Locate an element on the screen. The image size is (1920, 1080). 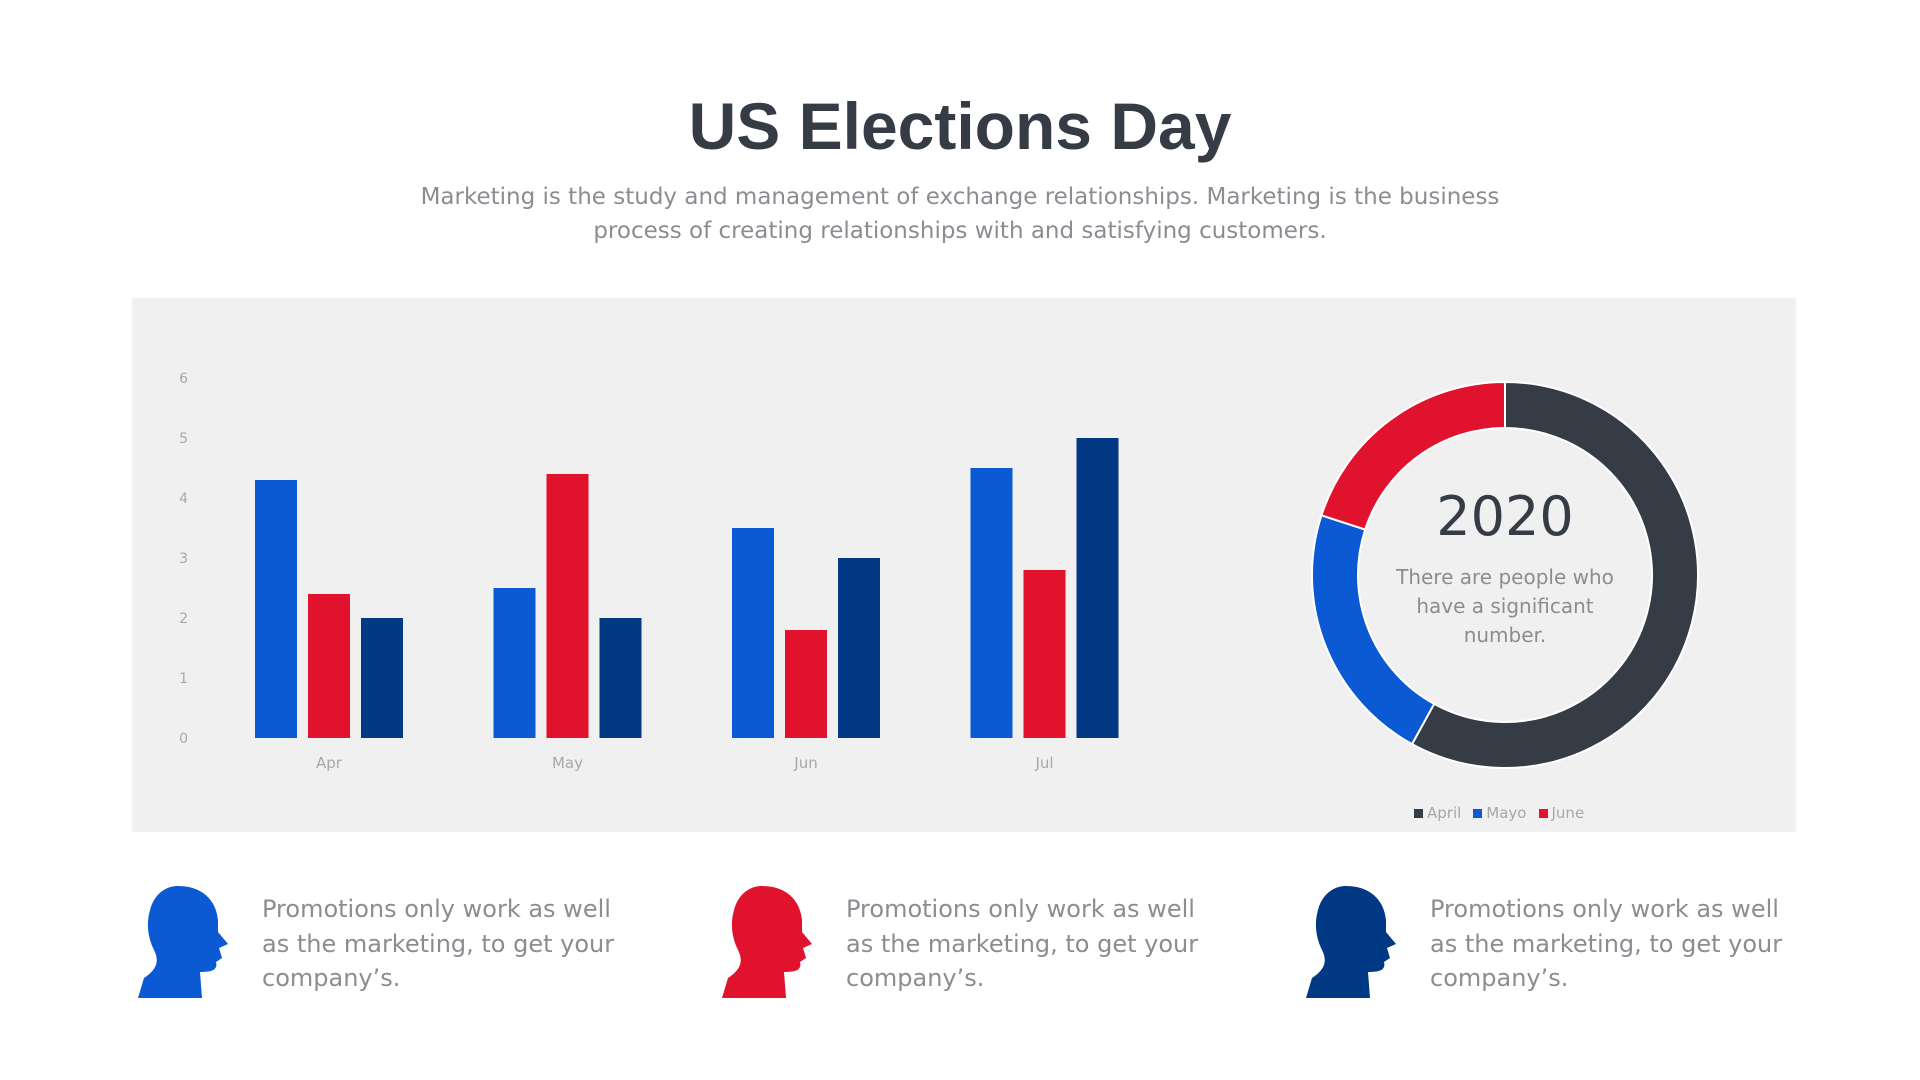
legend-swatch-mayo is located at coordinates (1478, 813).